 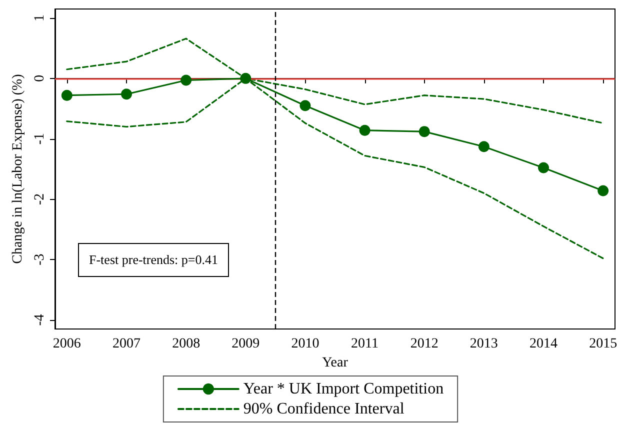 I want to click on x-tick-label: 2008, so click(x=186, y=344).